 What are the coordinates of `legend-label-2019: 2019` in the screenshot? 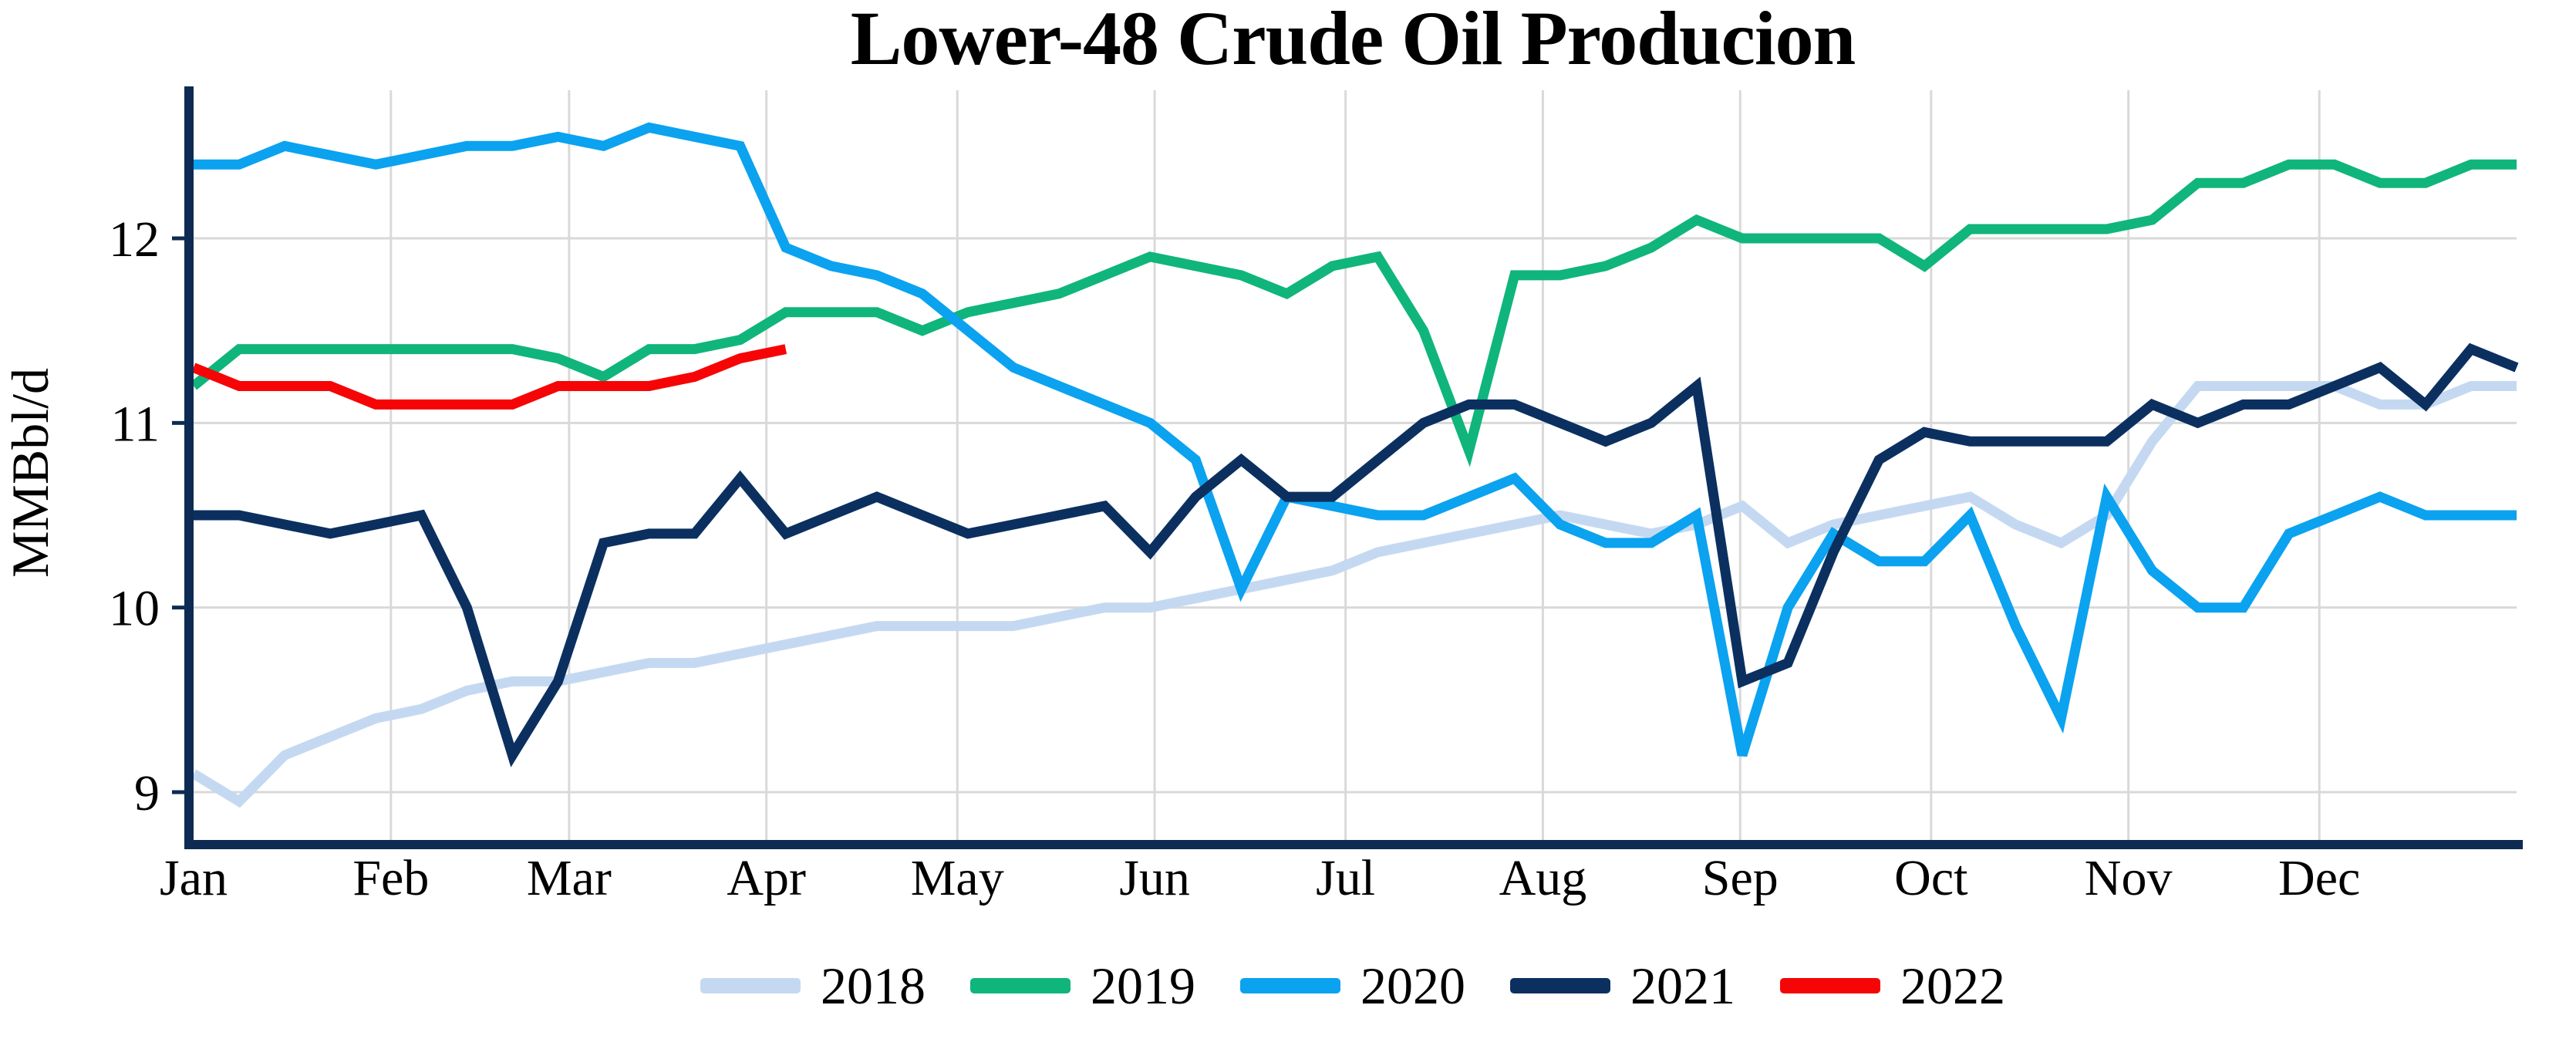 It's located at (1143, 985).